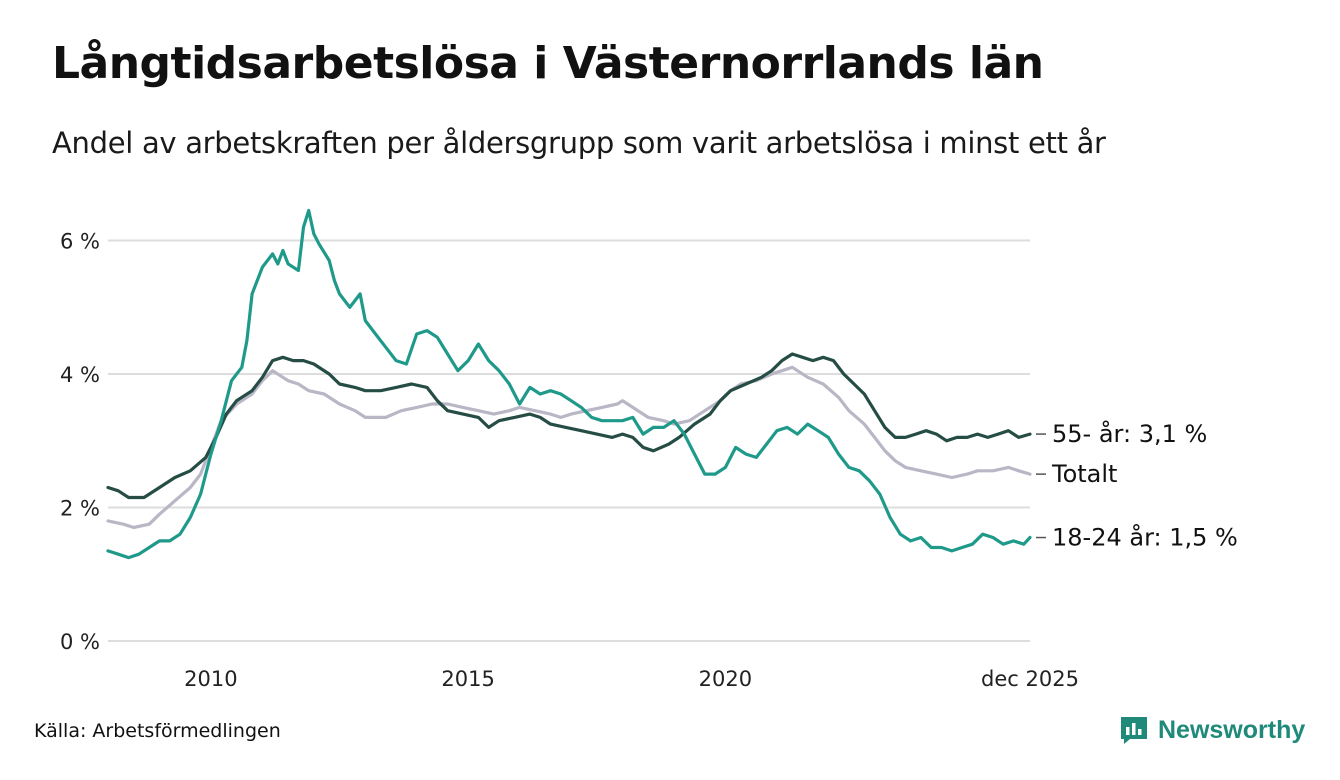 The height and width of the screenshot is (780, 1340). Describe the element at coordinates (548, 63) in the screenshot. I see `chart-title: Långtidsarbetslösa i Västernorrlands län` at that location.